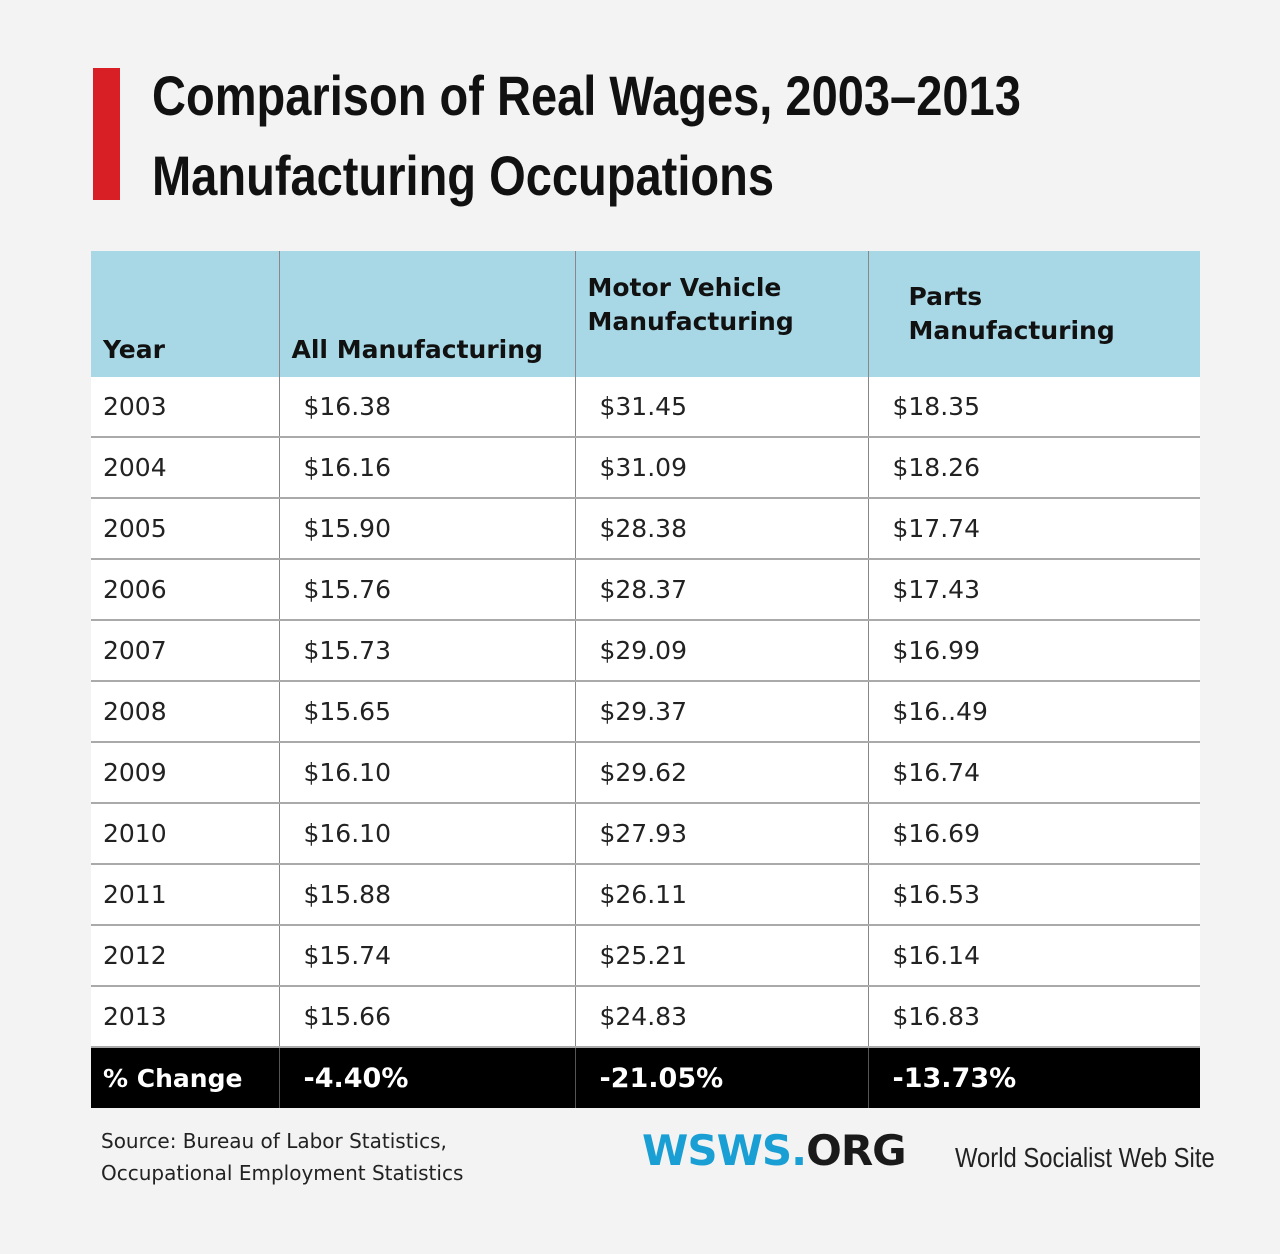 This screenshot has height=1254, width=1280. I want to click on cell-motor-vehicle: $31.45, so click(721, 407).